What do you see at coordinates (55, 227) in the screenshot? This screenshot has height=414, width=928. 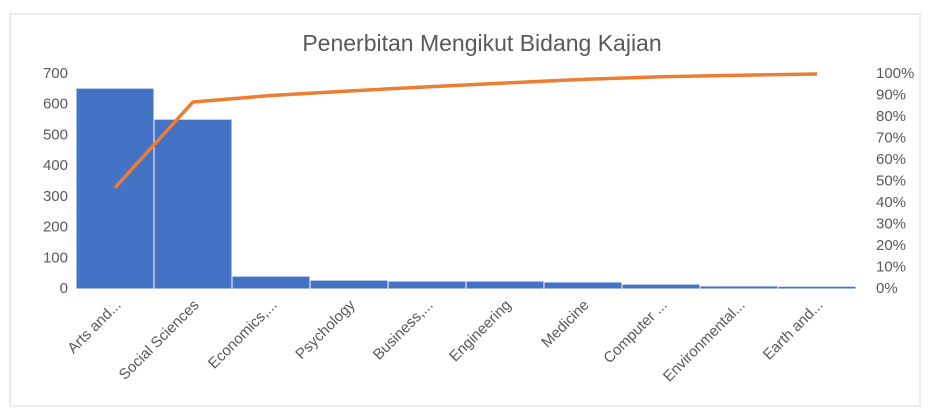 I see `y-tick-label: 200` at bounding box center [55, 227].